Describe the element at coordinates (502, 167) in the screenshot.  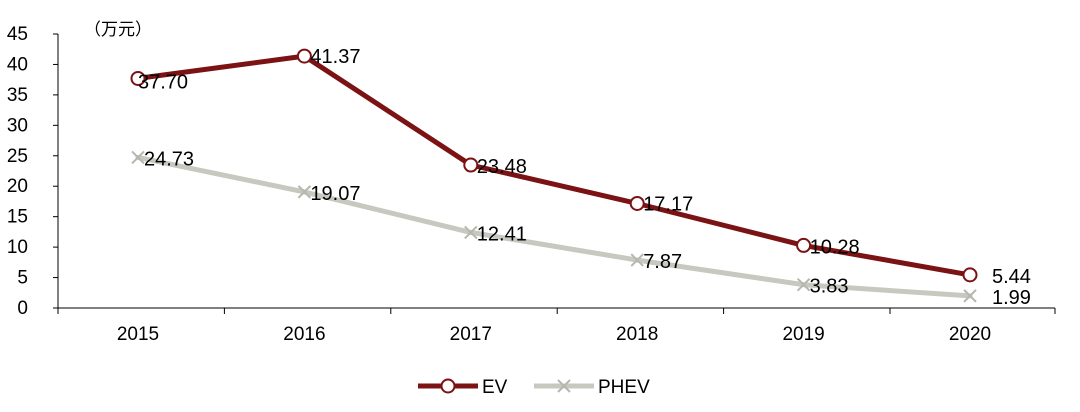
I see `data-label-ev: 23.48` at that location.